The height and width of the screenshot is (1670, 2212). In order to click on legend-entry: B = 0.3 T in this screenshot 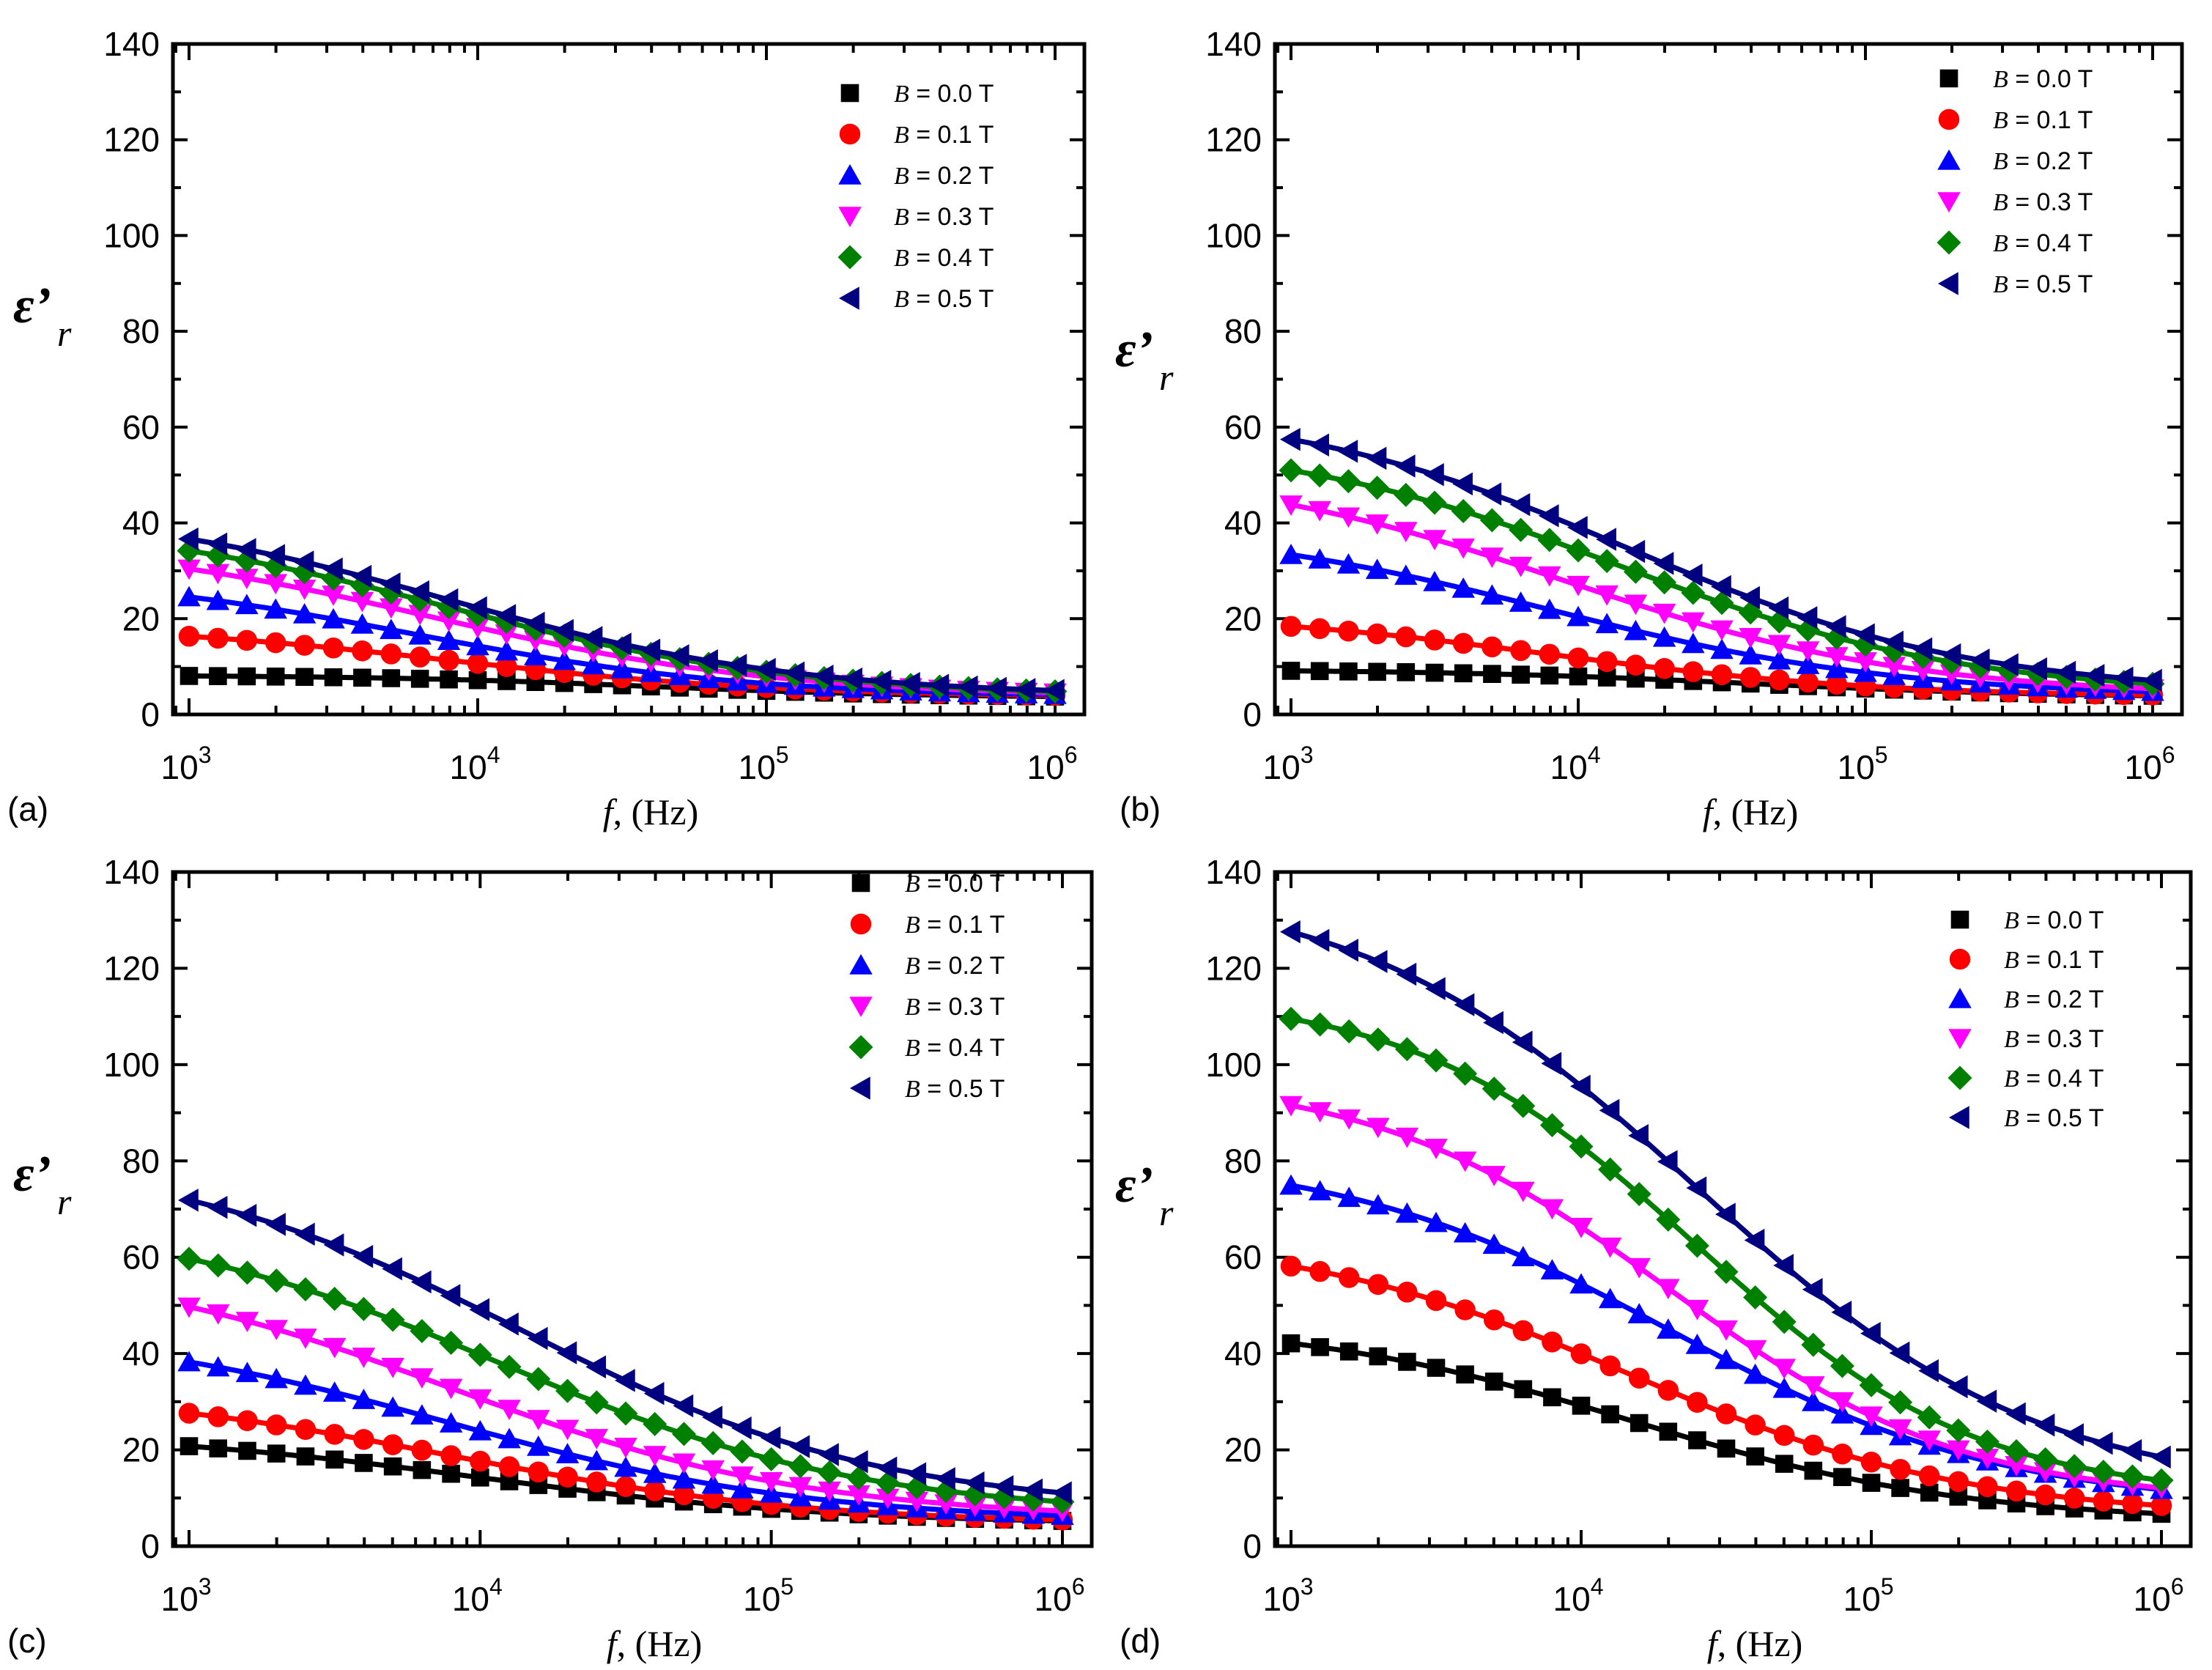, I will do `click(2054, 1039)`.